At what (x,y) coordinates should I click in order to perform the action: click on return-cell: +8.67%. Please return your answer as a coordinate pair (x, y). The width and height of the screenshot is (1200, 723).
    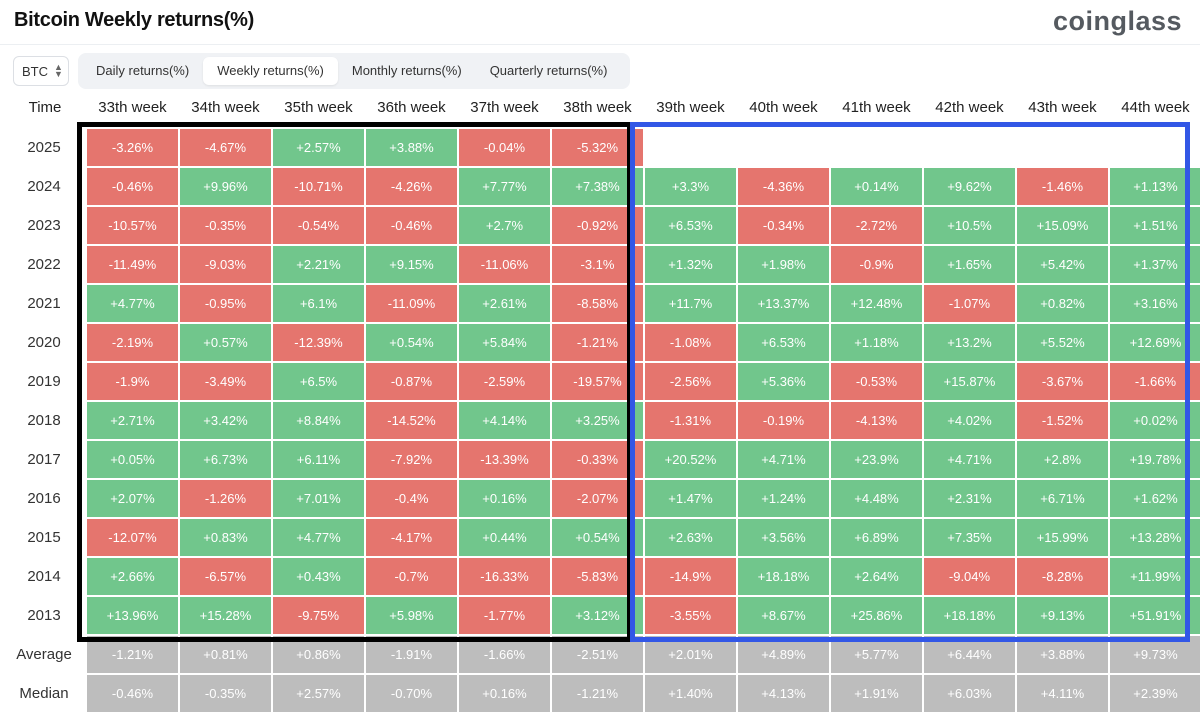
    Looking at the image, I should click on (783, 615).